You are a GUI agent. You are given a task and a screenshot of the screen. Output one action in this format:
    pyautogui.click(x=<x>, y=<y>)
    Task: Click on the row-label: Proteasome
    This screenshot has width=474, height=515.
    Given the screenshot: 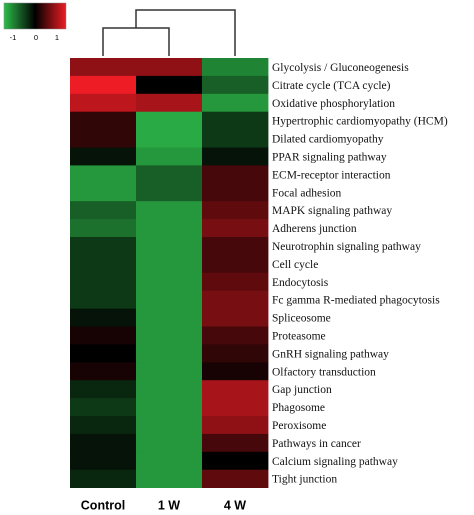 What is the action you would take?
    pyautogui.click(x=299, y=336)
    